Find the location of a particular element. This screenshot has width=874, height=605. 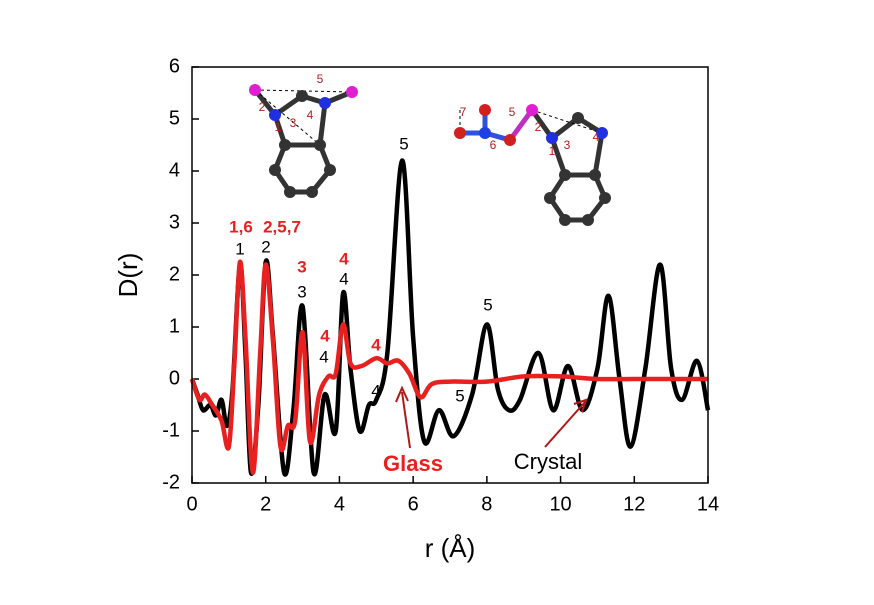

crystal-peak-label: 1 is located at coordinates (239, 248).